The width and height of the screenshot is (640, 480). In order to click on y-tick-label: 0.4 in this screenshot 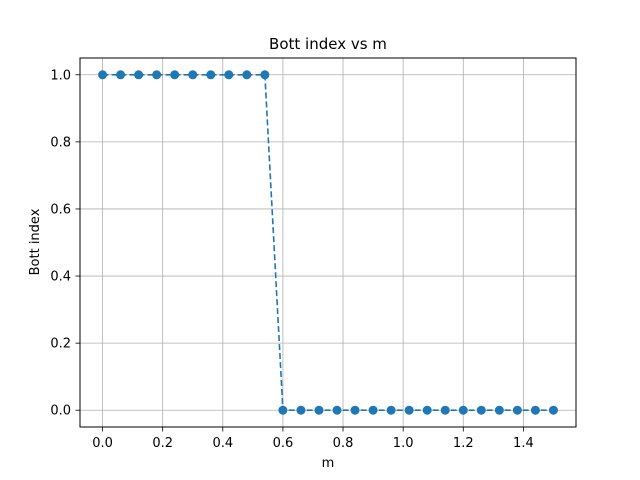, I will do `click(60, 277)`.